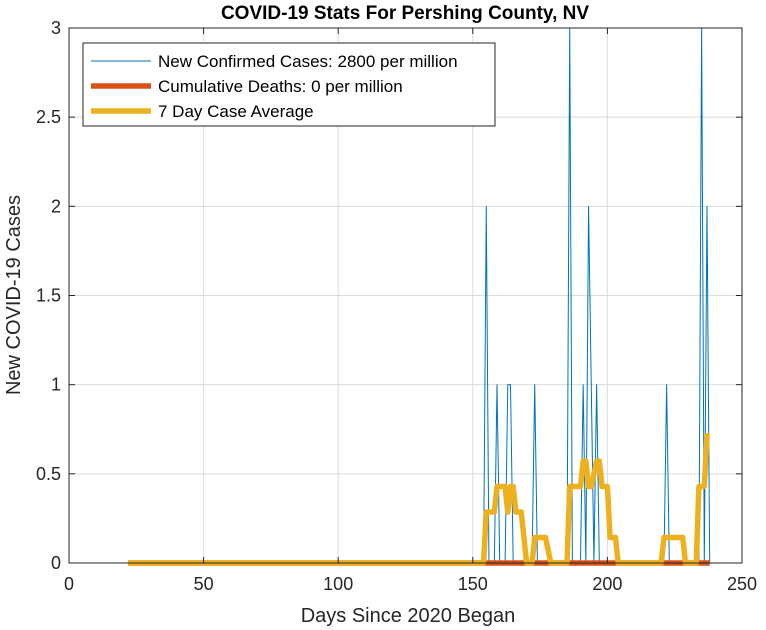 The width and height of the screenshot is (766, 630). What do you see at coordinates (14, 295) in the screenshot?
I see `y-axis-label: New COVID-19 Cases` at bounding box center [14, 295].